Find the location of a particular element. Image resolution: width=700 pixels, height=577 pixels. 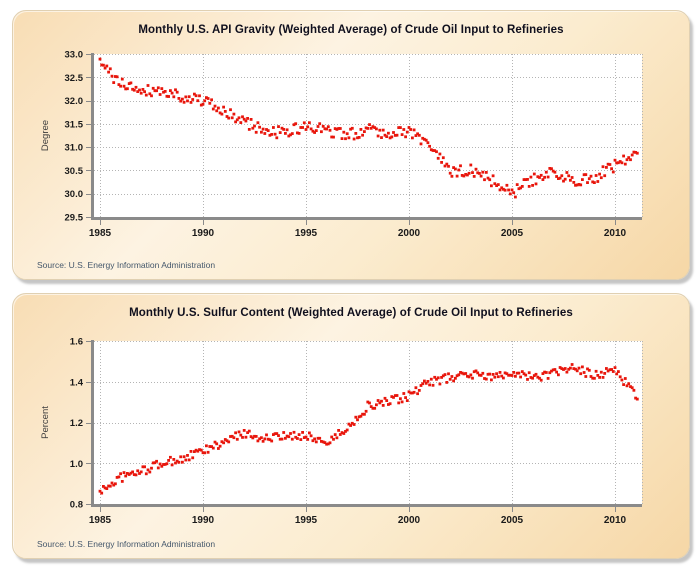

y-tick-label: 1.6 is located at coordinates (76, 342).